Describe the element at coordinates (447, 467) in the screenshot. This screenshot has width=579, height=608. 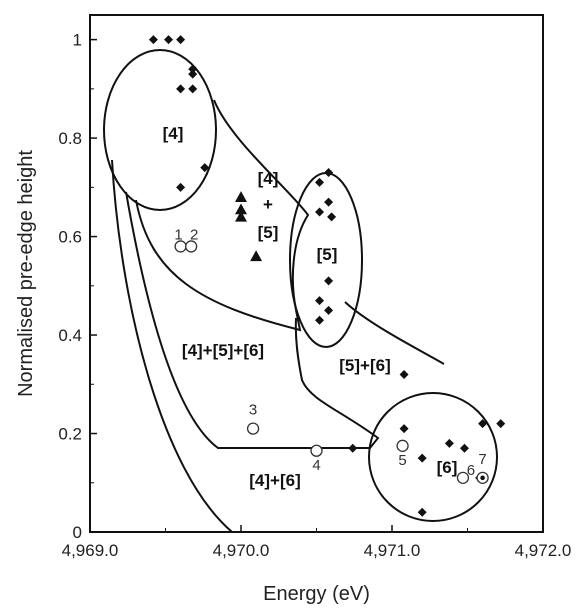
I see `region-label: [6]` at that location.